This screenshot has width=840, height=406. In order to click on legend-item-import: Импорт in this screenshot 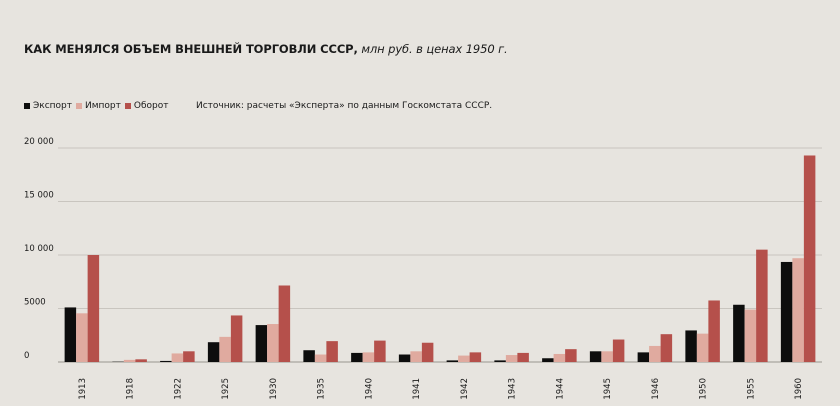, I will do `click(98, 106)`.